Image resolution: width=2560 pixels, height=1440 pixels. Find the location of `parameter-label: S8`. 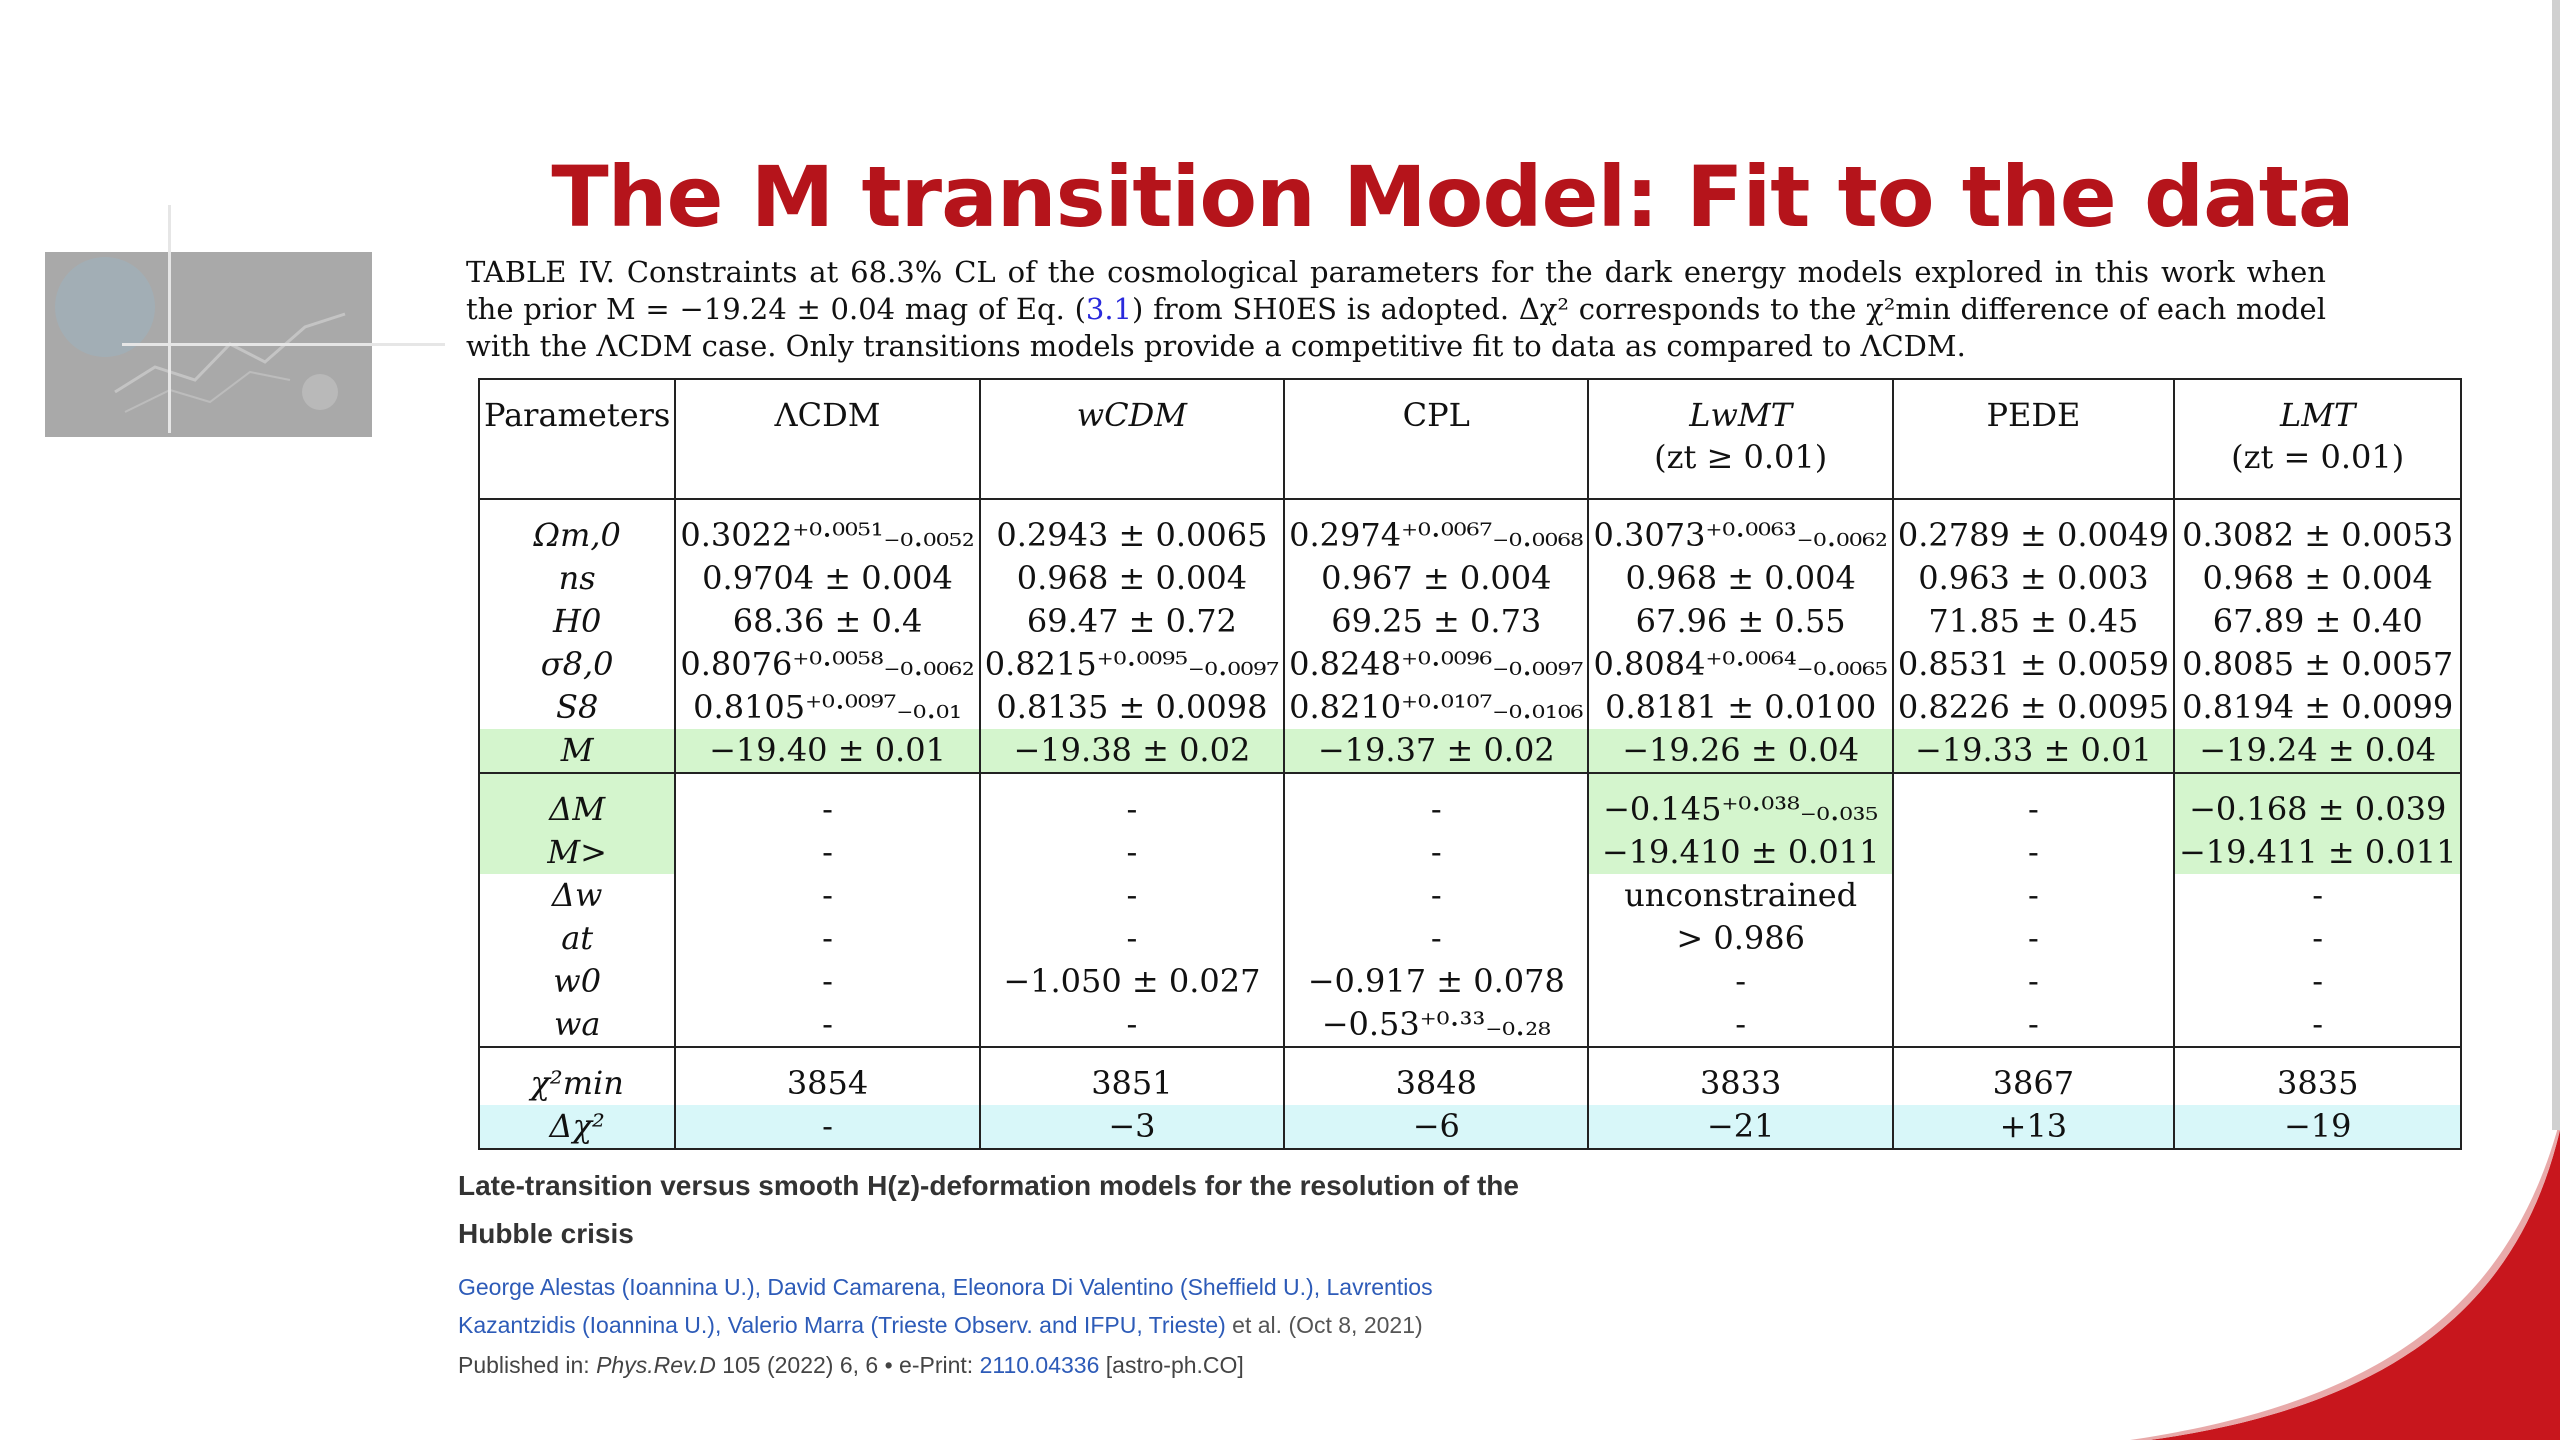

parameter-label: S8 is located at coordinates (577, 707).